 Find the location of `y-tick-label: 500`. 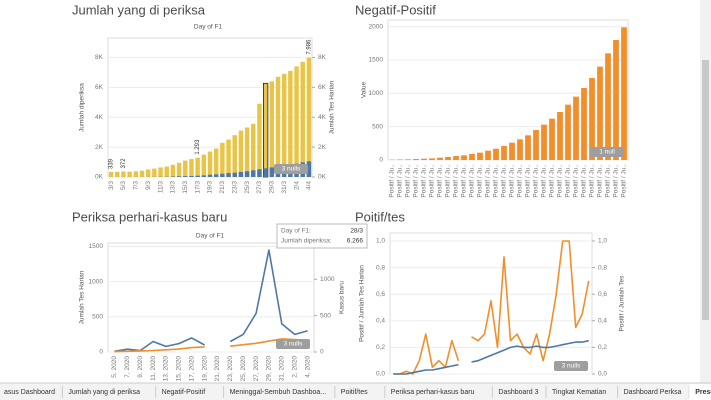

y-tick-label: 500 is located at coordinates (377, 126).